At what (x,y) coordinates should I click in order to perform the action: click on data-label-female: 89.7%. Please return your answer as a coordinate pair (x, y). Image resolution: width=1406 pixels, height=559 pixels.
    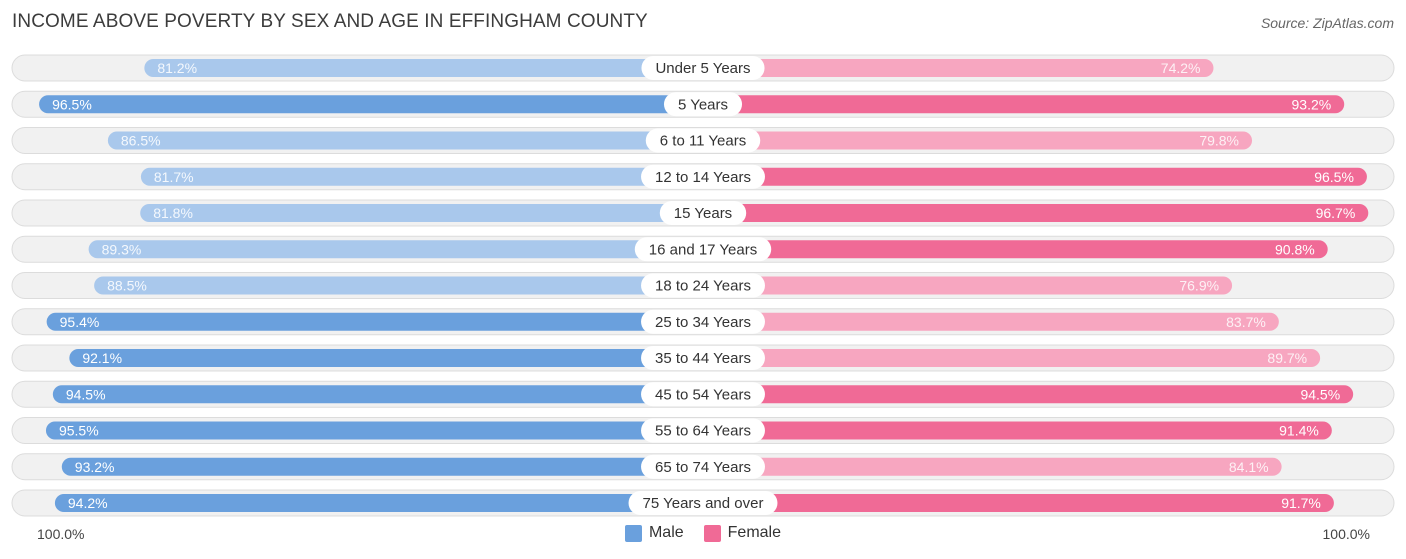
    Looking at the image, I should click on (1287, 358).